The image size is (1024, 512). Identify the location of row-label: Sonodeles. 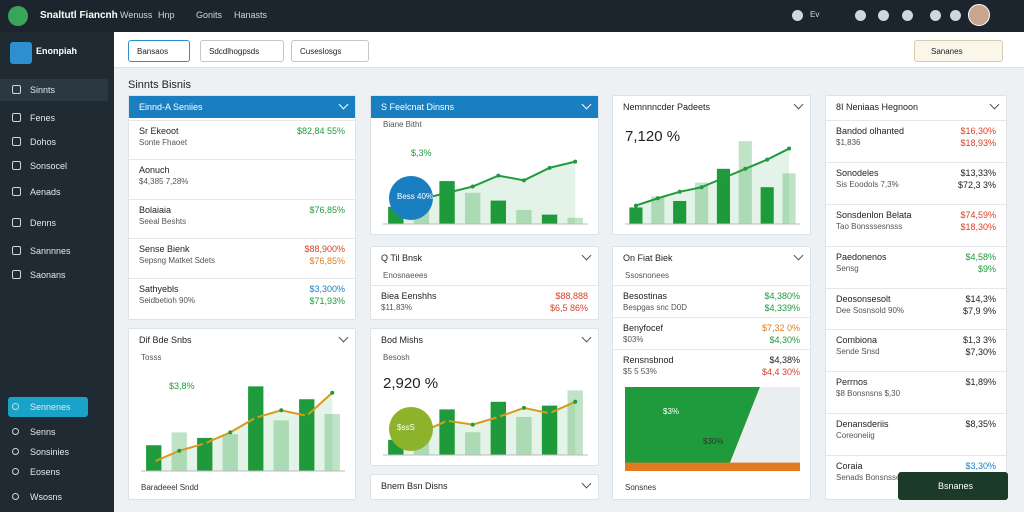
(857, 172).